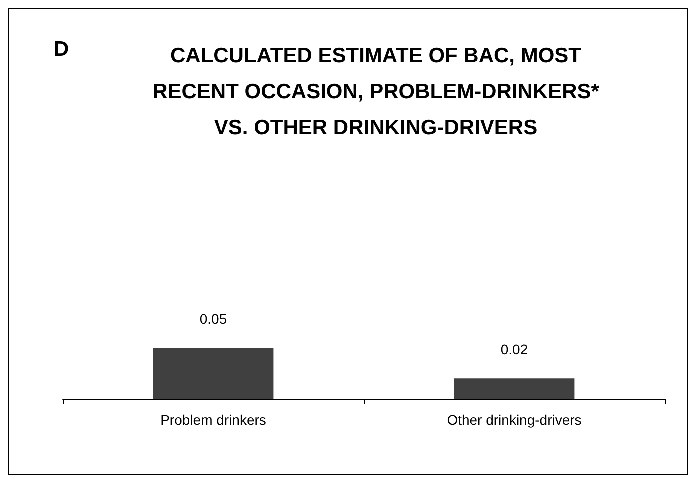 The height and width of the screenshot is (485, 698). Describe the element at coordinates (514, 420) in the screenshot. I see `x-tick-label: Other drinking-drivers` at that location.